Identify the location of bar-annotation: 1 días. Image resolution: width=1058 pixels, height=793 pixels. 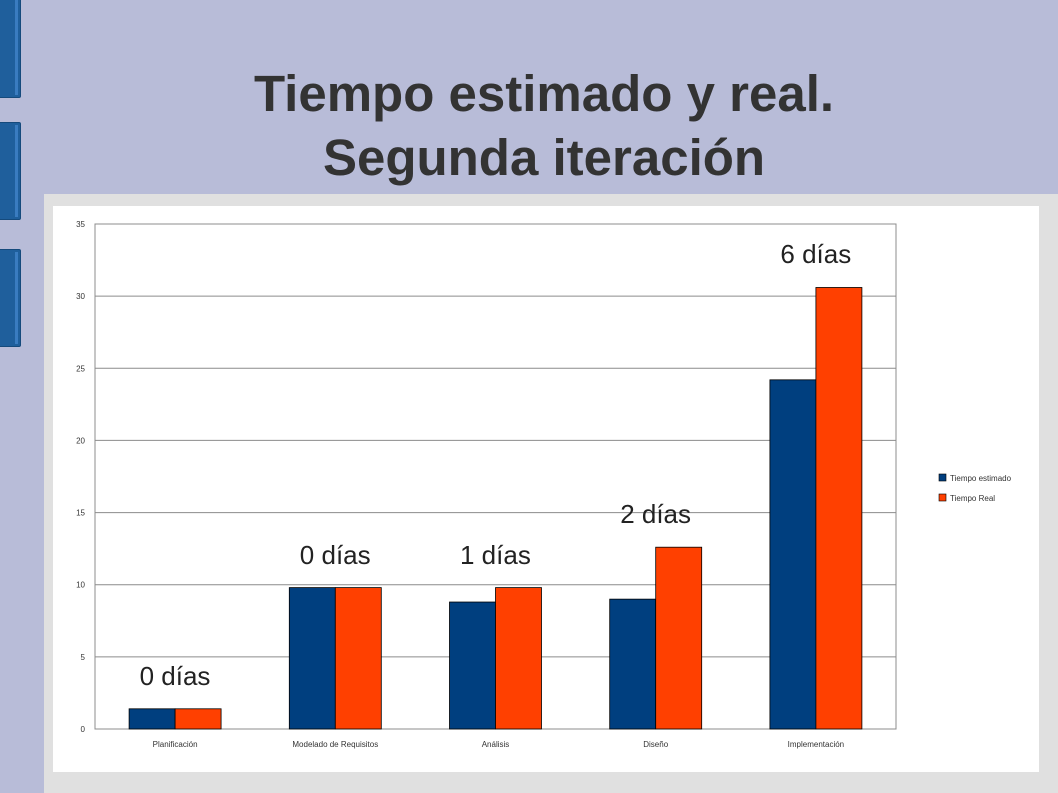
(495, 554).